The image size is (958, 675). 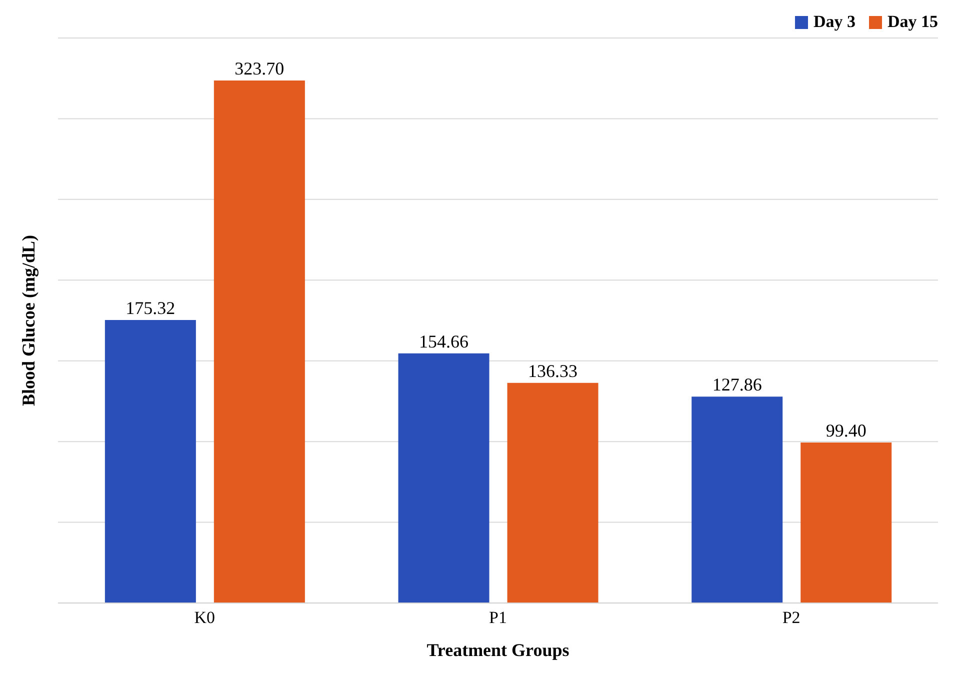 What do you see at coordinates (737, 384) in the screenshot?
I see `data-label: 127.86` at bounding box center [737, 384].